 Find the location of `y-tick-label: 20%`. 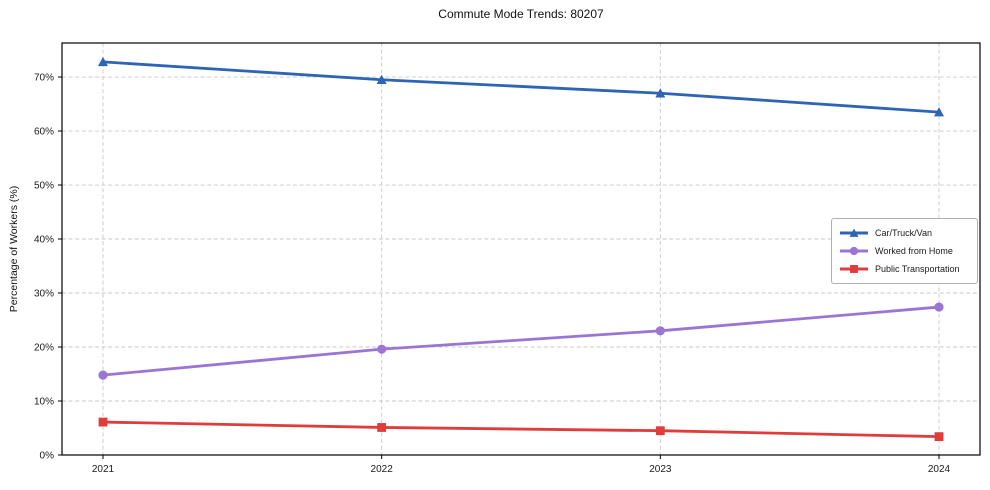

y-tick-label: 20% is located at coordinates (44, 348).